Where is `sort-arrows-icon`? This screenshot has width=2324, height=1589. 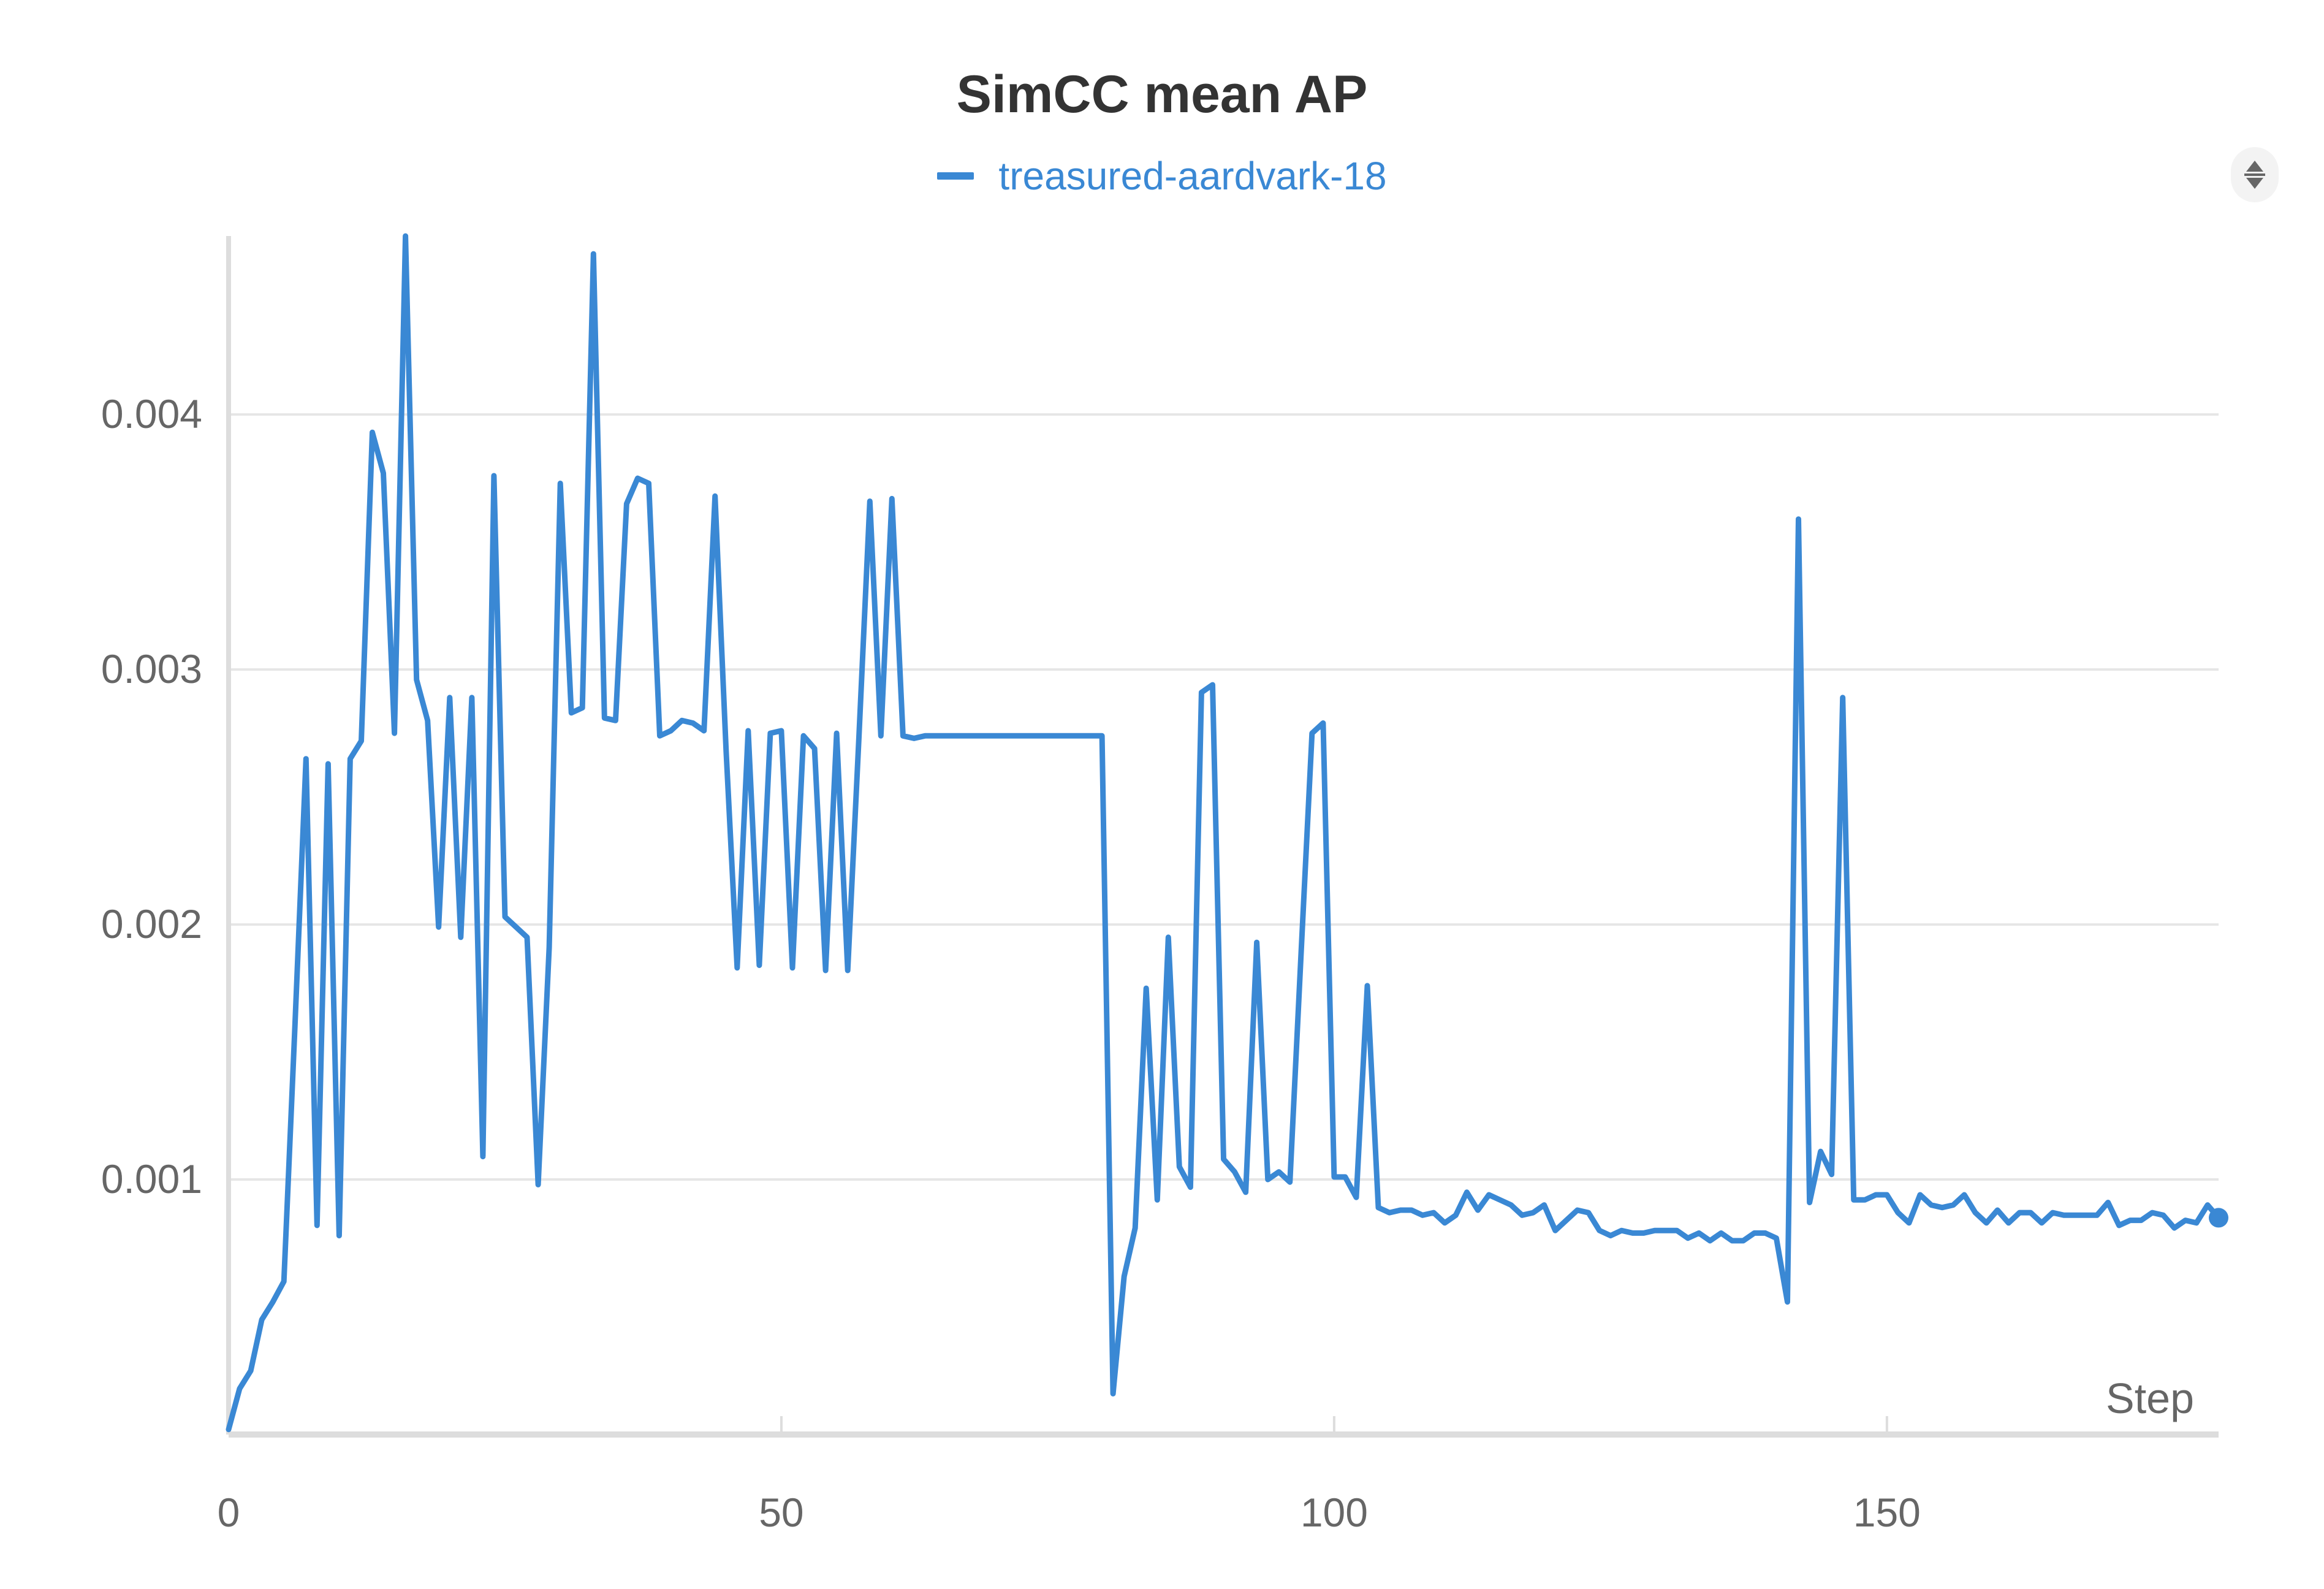
sort-arrows-icon is located at coordinates (2254, 175).